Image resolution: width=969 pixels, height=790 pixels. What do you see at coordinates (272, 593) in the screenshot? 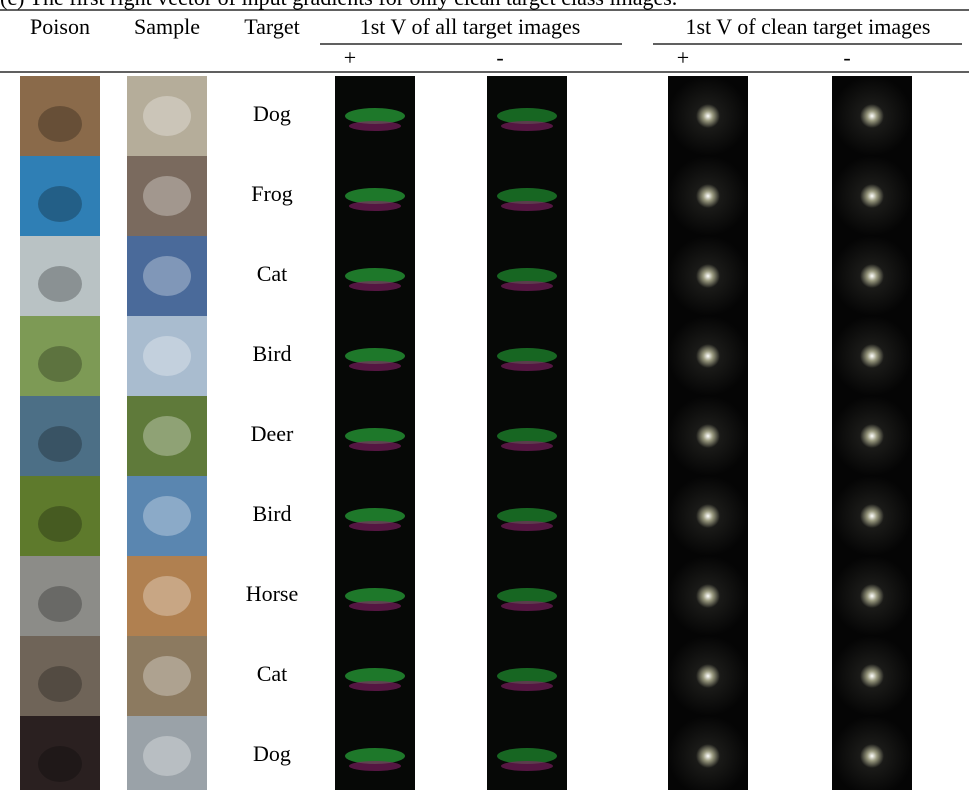
I see `target-label: Horse` at bounding box center [272, 593].